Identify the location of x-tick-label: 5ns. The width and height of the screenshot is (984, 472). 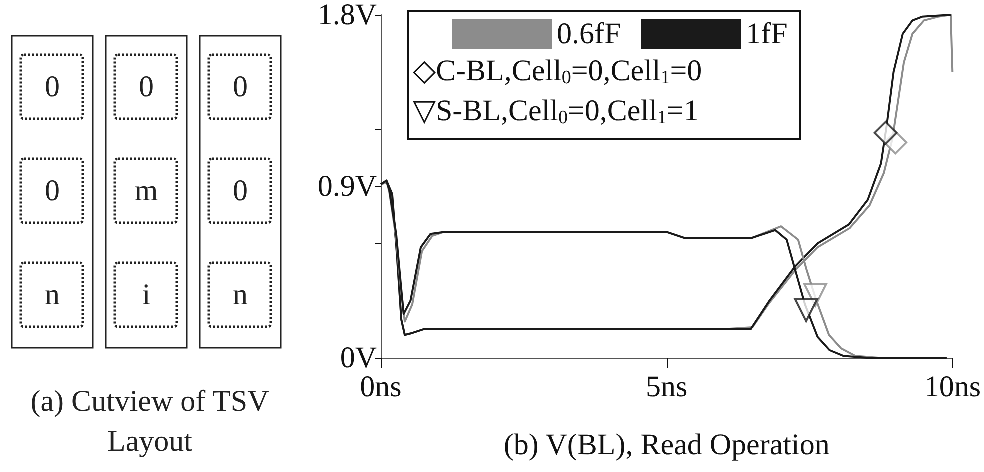
(667, 387).